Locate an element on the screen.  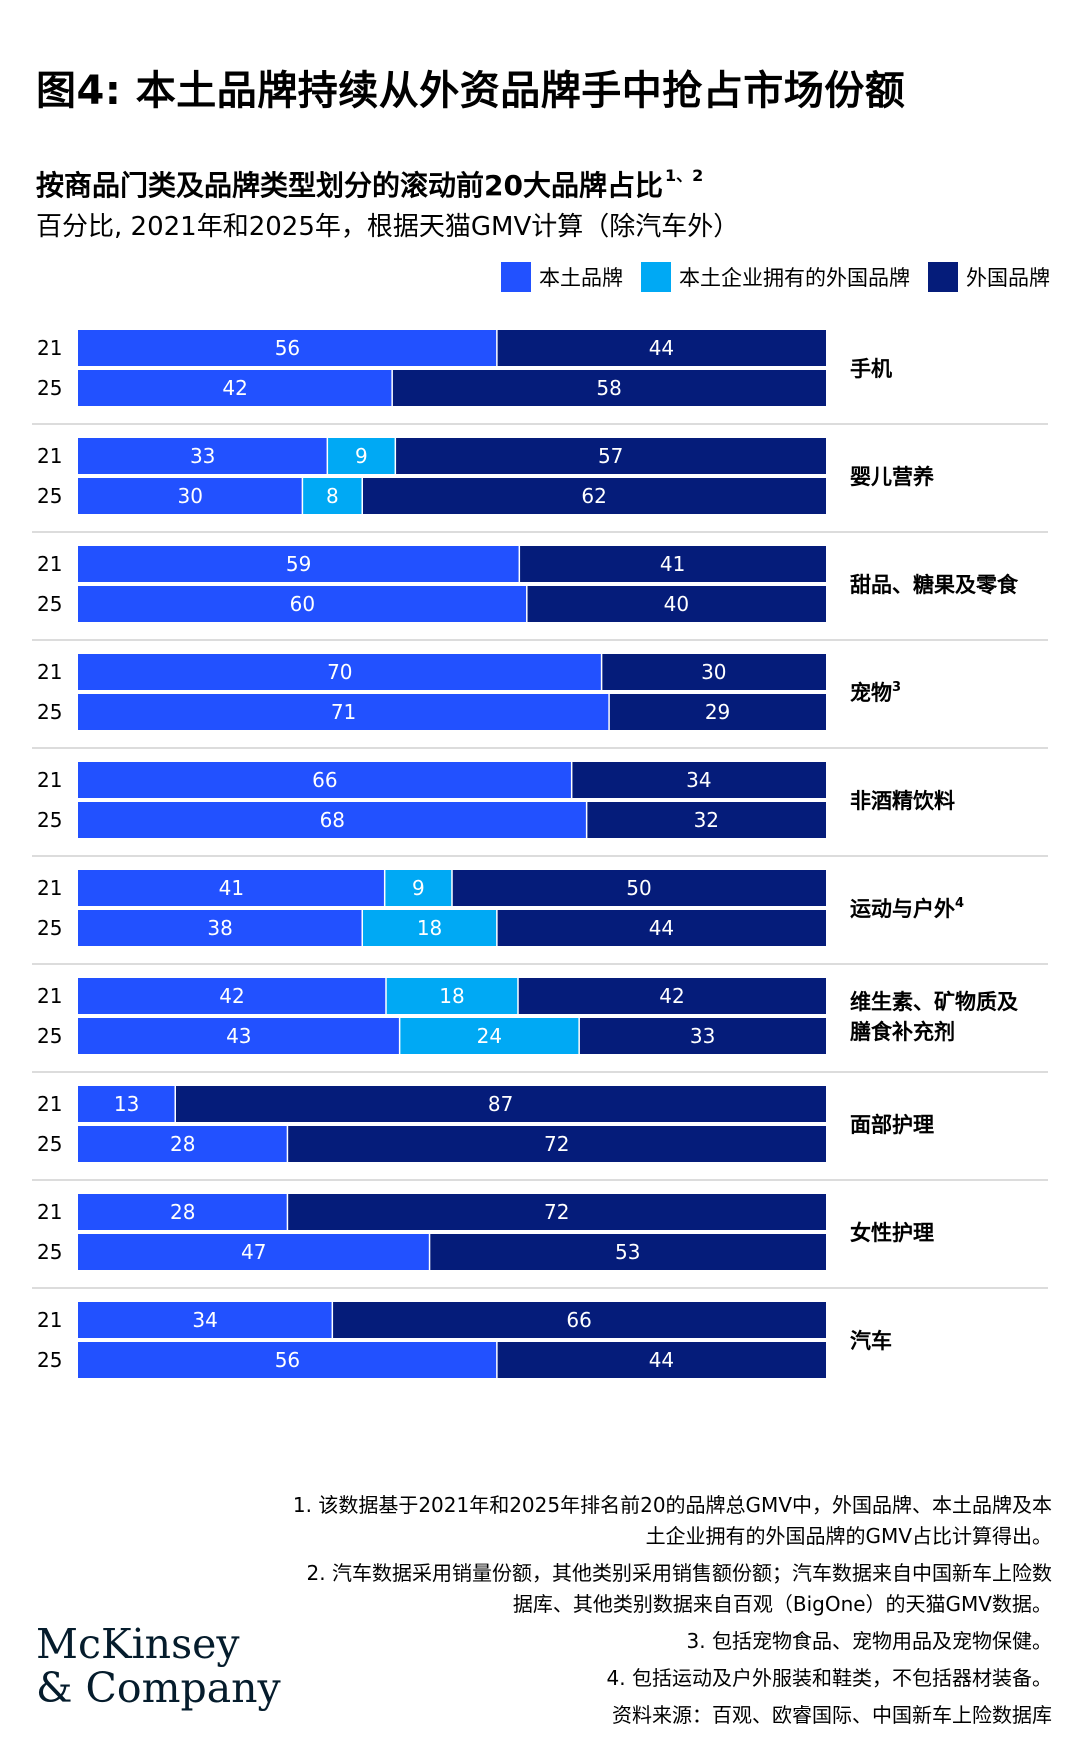
legend-item-foreign: 外国品牌 is located at coordinates (989, 277).